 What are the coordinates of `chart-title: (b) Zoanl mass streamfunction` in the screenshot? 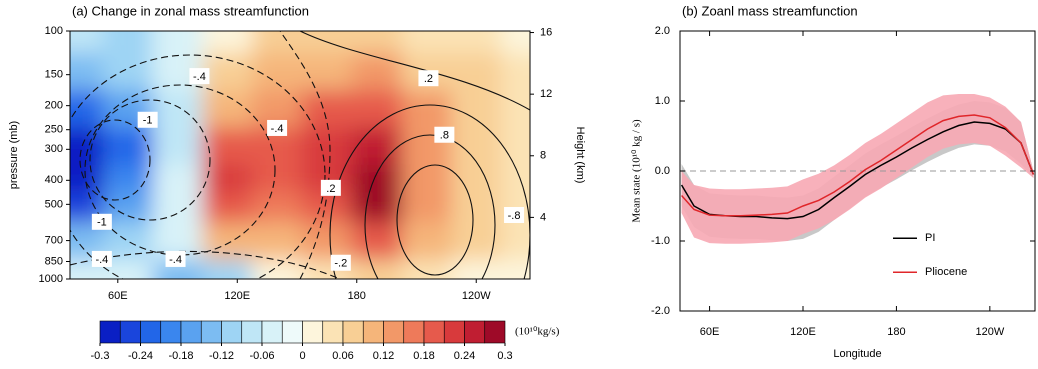 It's located at (770, 10).